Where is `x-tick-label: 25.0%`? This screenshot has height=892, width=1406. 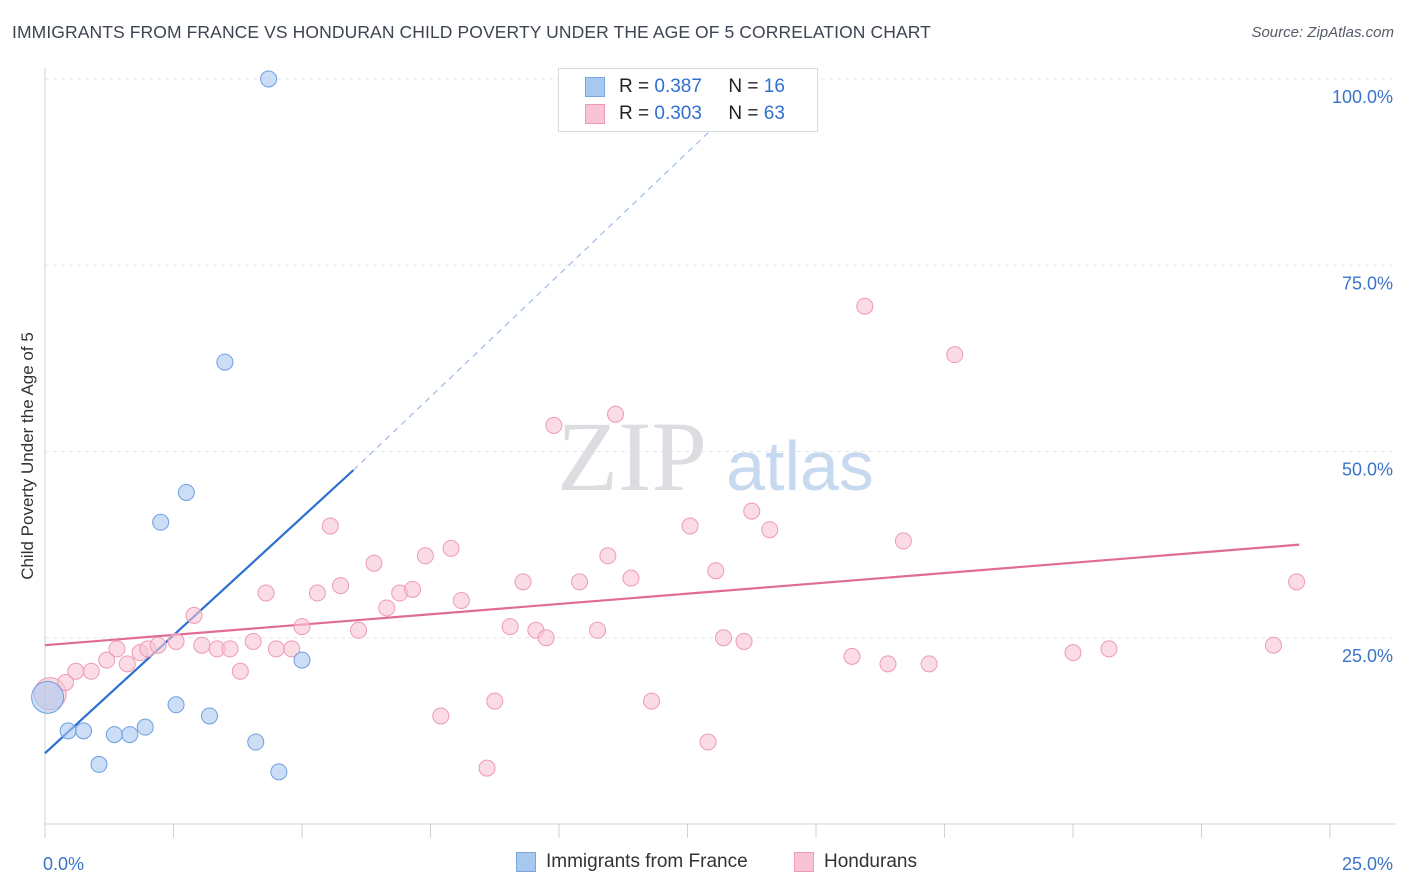 x-tick-label: 25.0% is located at coordinates (1367, 864).